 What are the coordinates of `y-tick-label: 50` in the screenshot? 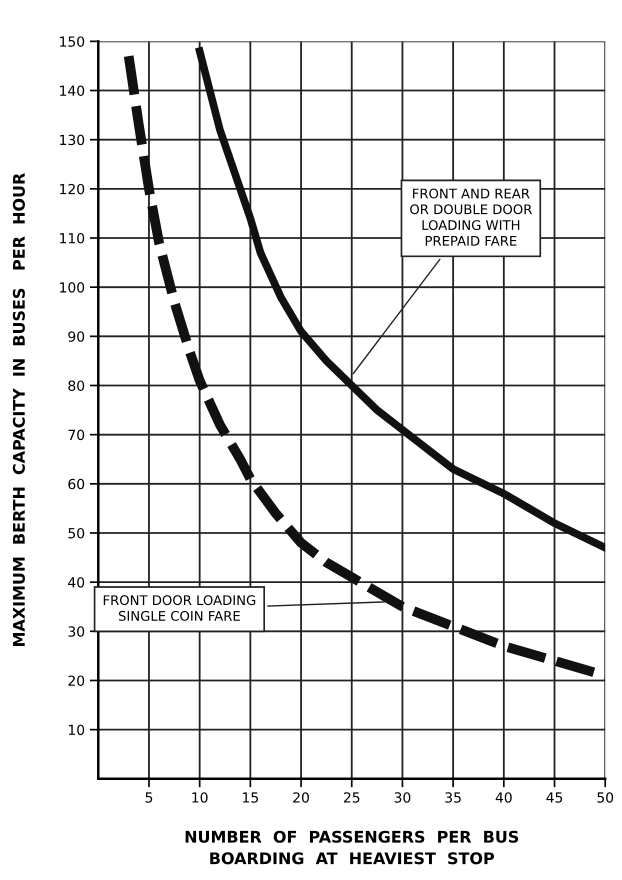 It's located at (76, 533).